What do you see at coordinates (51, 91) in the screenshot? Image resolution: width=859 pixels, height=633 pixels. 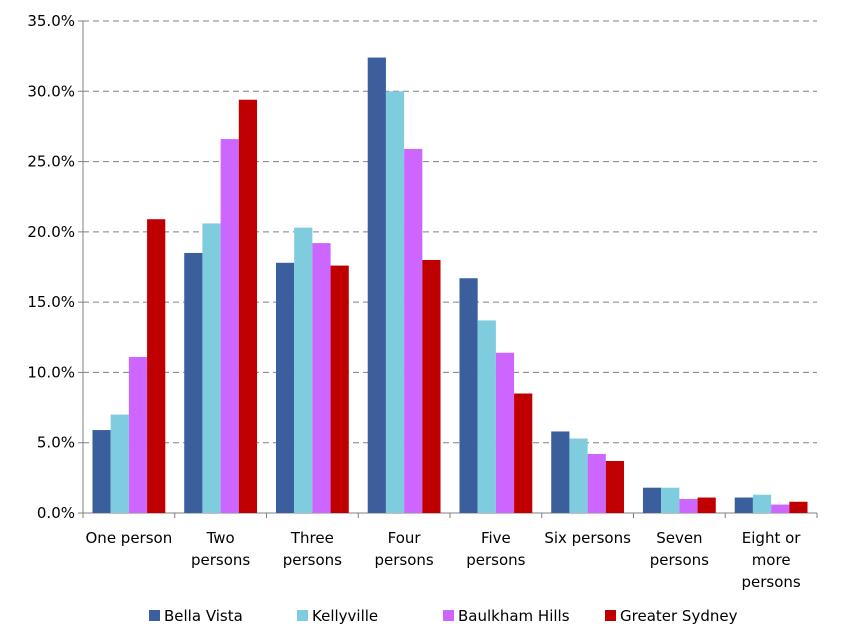 I see `y-tick-label: 30.0%` at bounding box center [51, 91].